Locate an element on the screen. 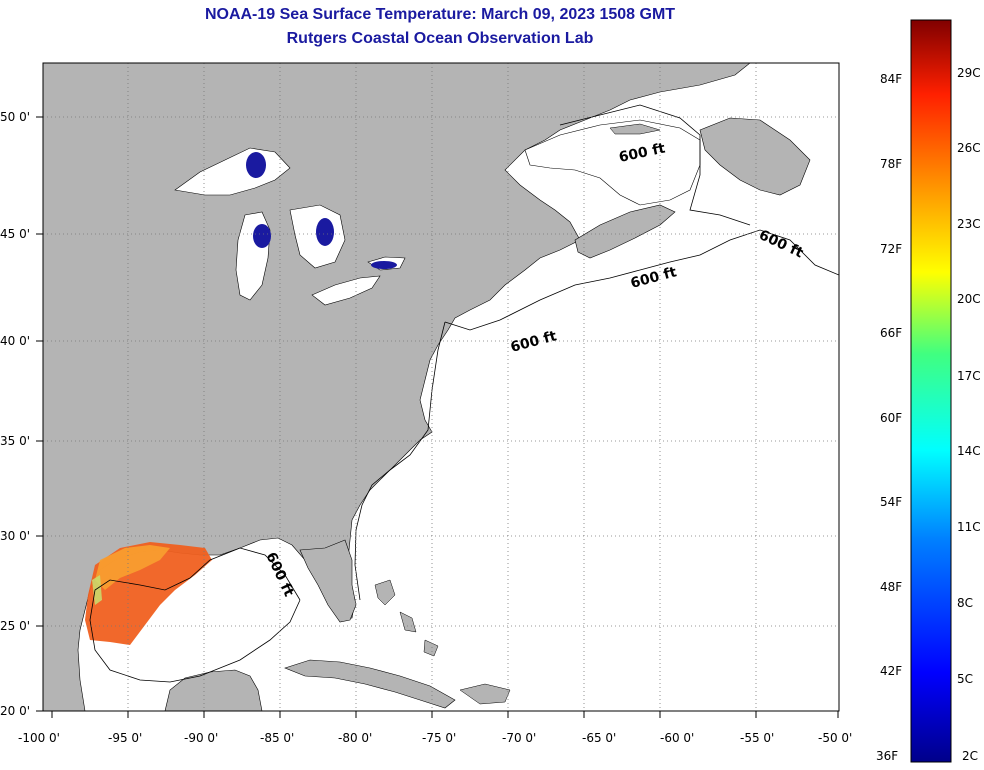 Image resolution: width=984 pixels, height=770 pixels. lon-label: -75 0' is located at coordinates (439, 738).